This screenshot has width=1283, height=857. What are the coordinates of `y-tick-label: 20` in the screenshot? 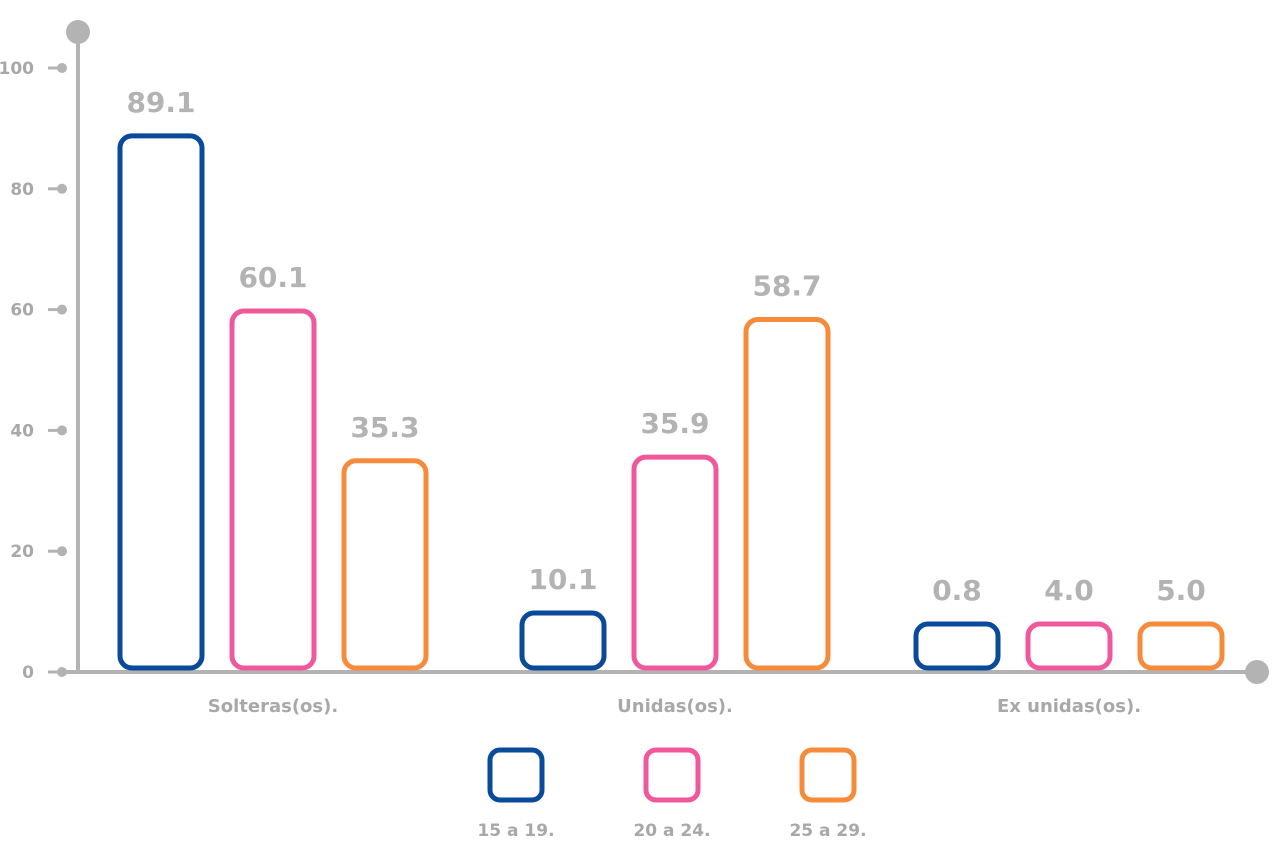 It's located at (22, 552).